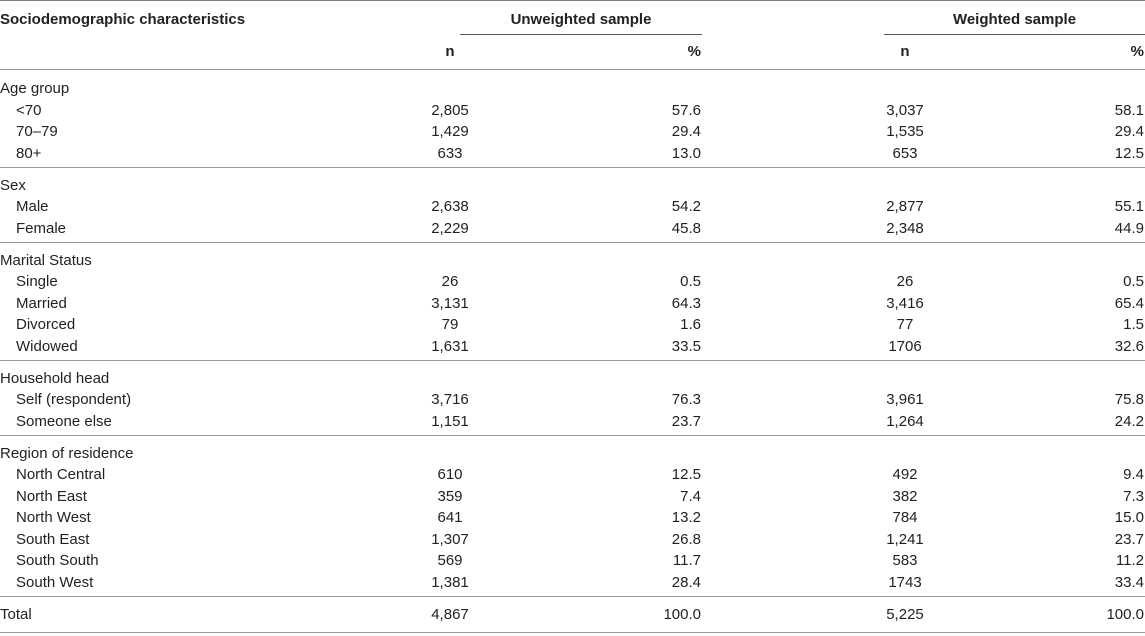 The width and height of the screenshot is (1145, 636). I want to click on weighted-pct-cell: 7.3, so click(1133, 496).